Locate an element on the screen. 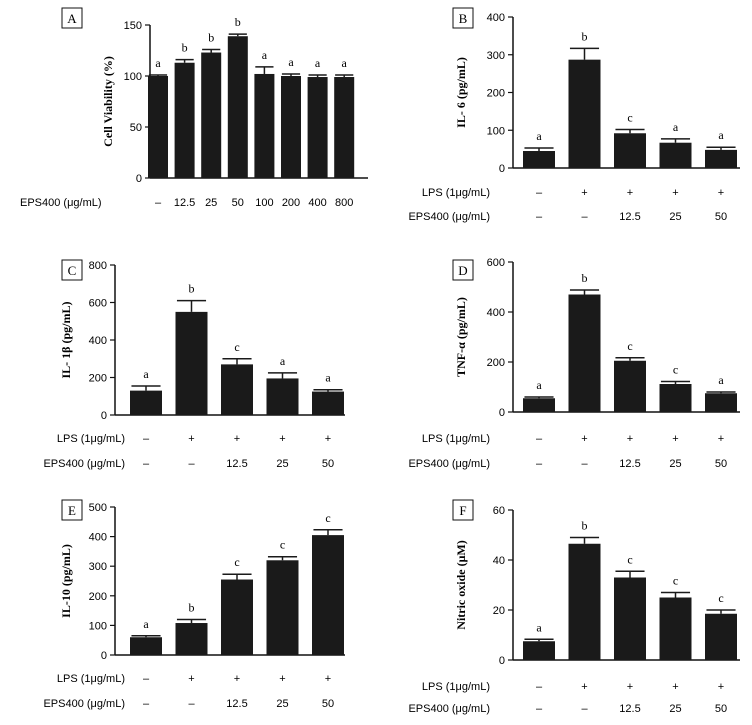 Image resolution: width=752 pixels, height=725 pixels. y-tick-label: 500 is located at coordinates (98, 508).